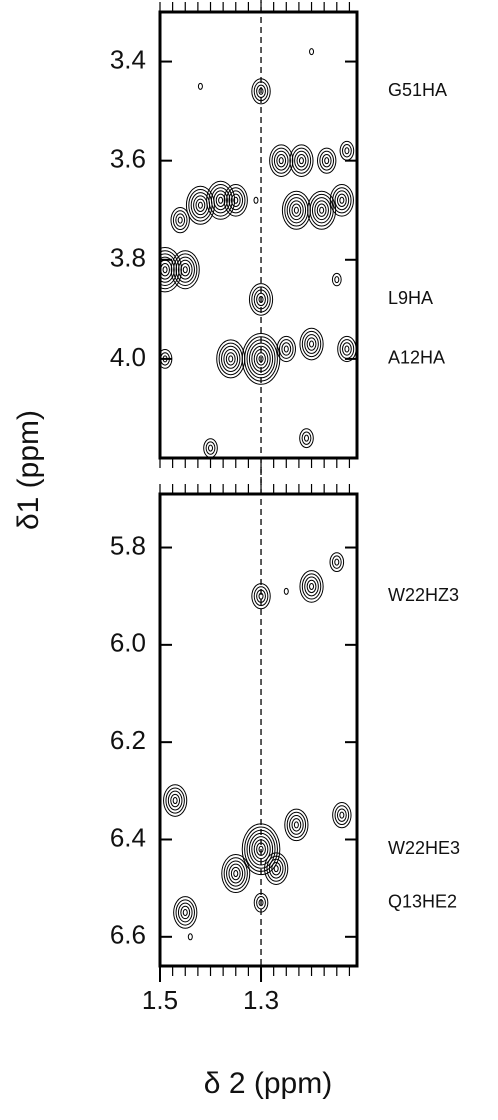  I want to click on y-tick-label: 3.4, so click(128, 59).